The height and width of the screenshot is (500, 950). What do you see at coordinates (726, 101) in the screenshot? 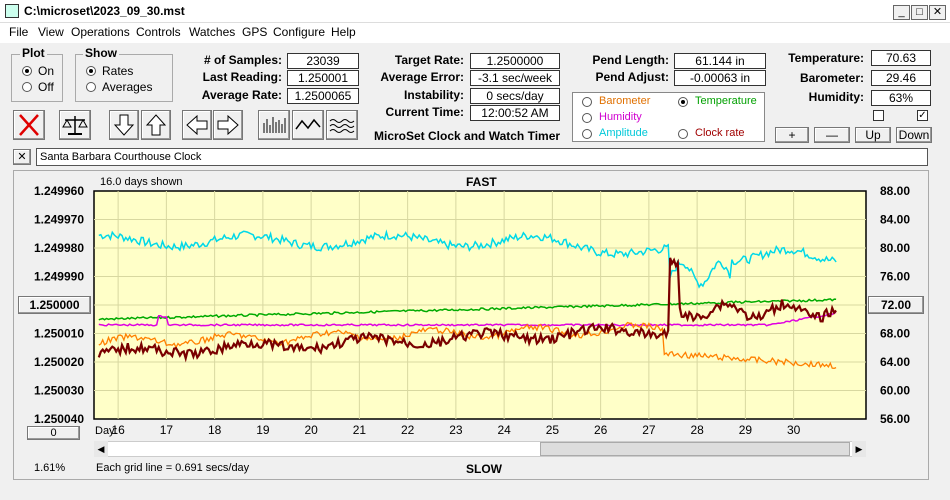
I see `temperature-option-label: Temperature` at bounding box center [726, 101].